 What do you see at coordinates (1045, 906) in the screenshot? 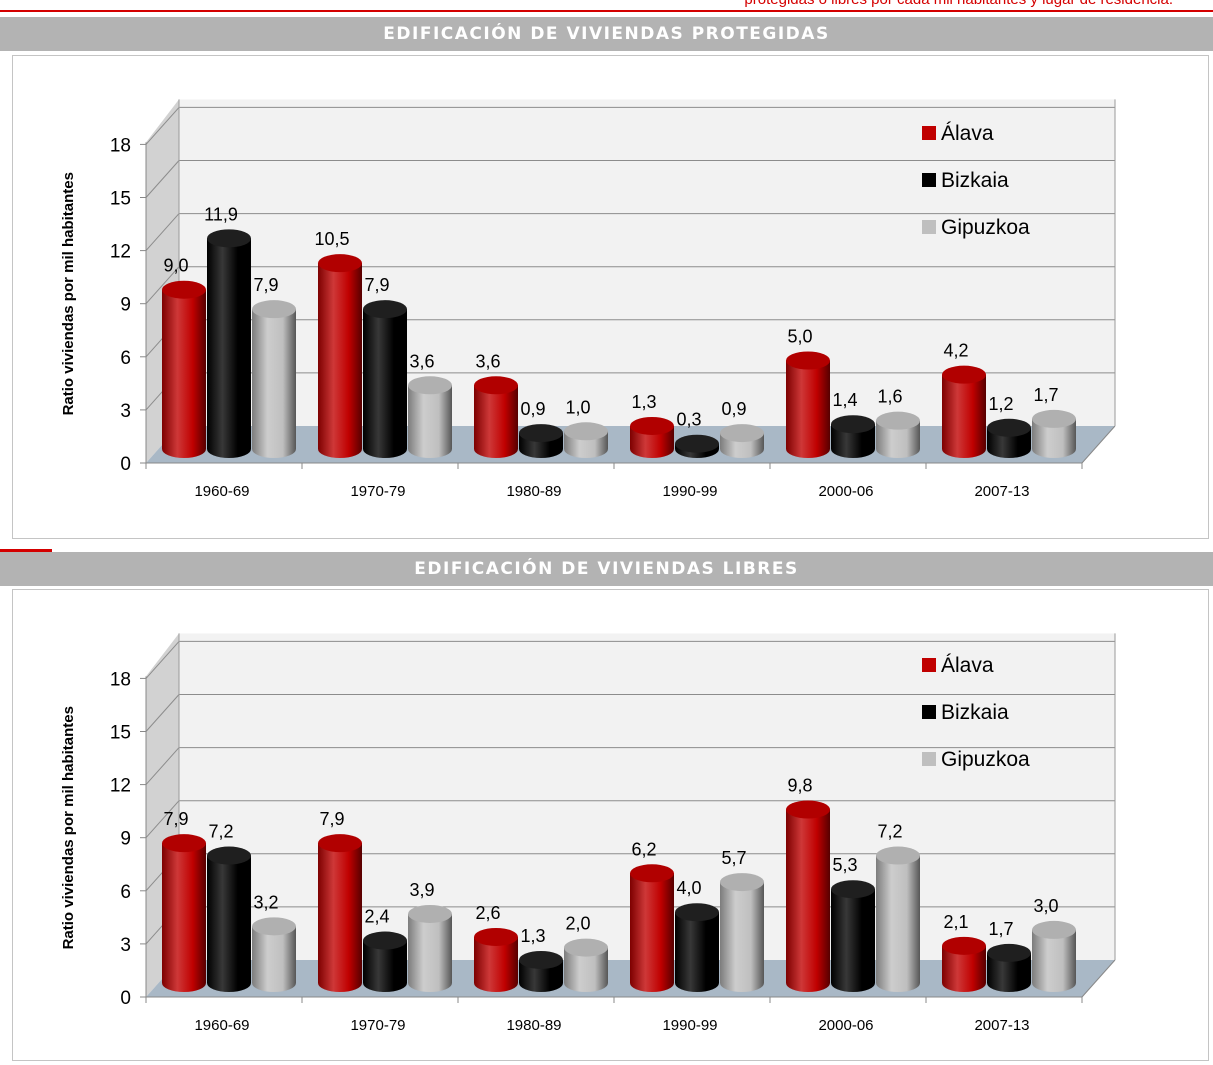
I see `data-label: 3,0` at bounding box center [1045, 906].